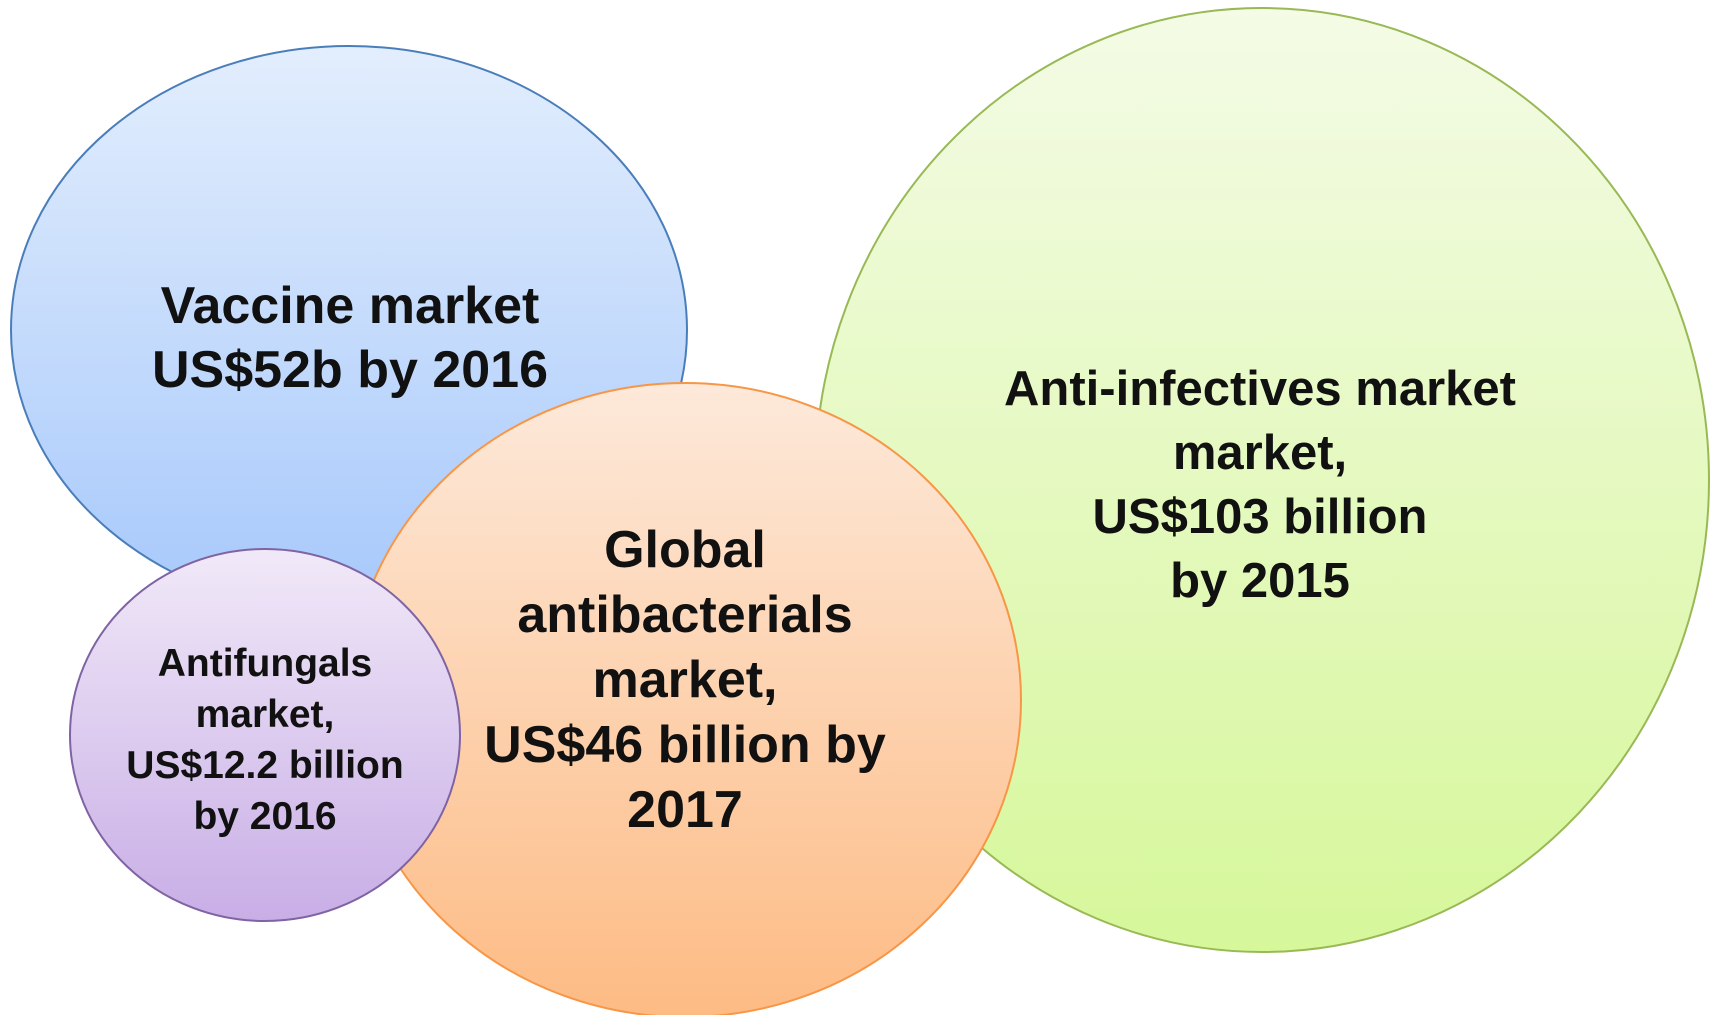 The width and height of the screenshot is (1714, 1015). Describe the element at coordinates (350, 337) in the screenshot. I see `vaccine-market-label: Vaccine market US$52b by 2016` at that location.